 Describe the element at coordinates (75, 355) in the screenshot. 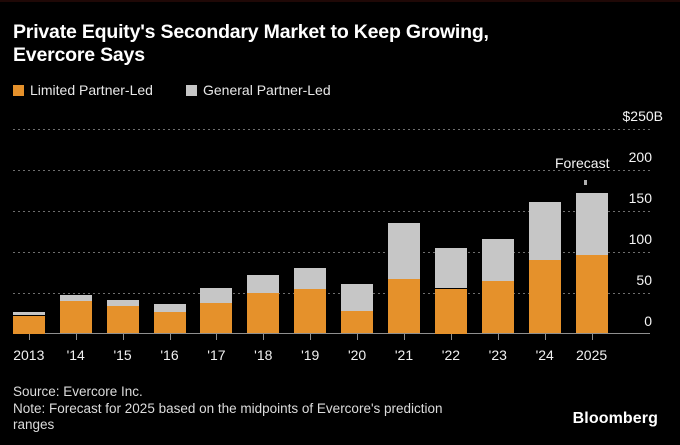

I see `x-axis-label-'14: '14` at that location.